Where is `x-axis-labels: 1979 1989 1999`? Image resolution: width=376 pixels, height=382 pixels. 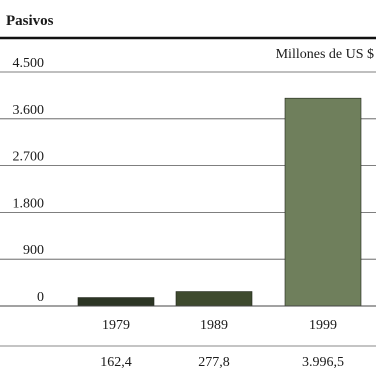
x-axis-labels: 1979 1989 1999 is located at coordinates (219, 325).